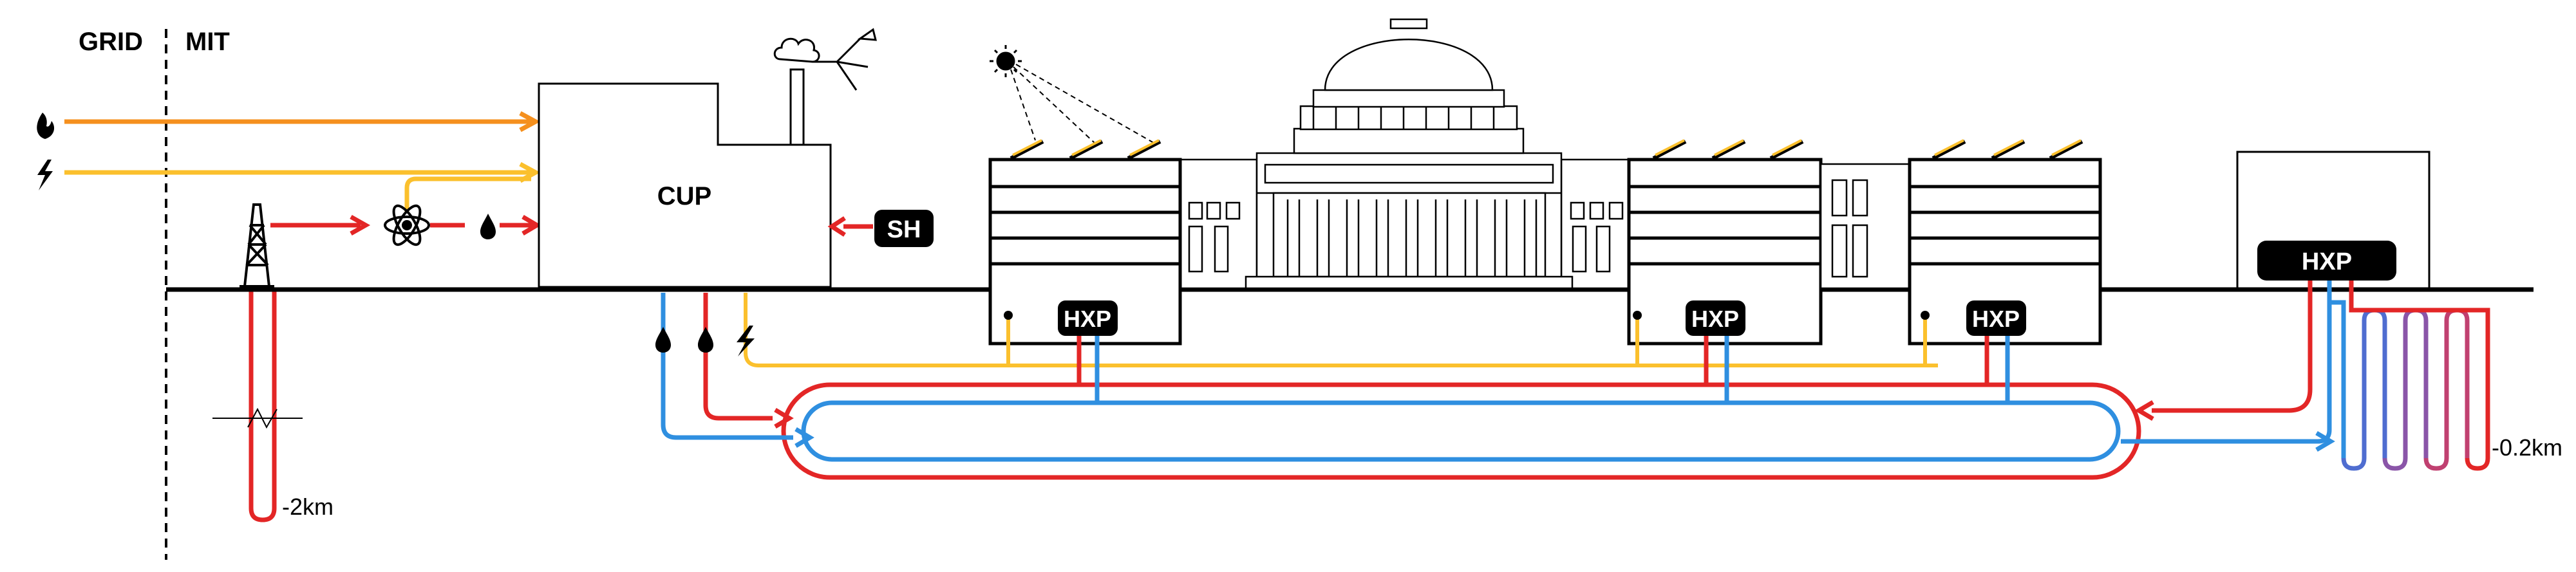  I want to click on hot-loop-outer, so click(1461, 431).